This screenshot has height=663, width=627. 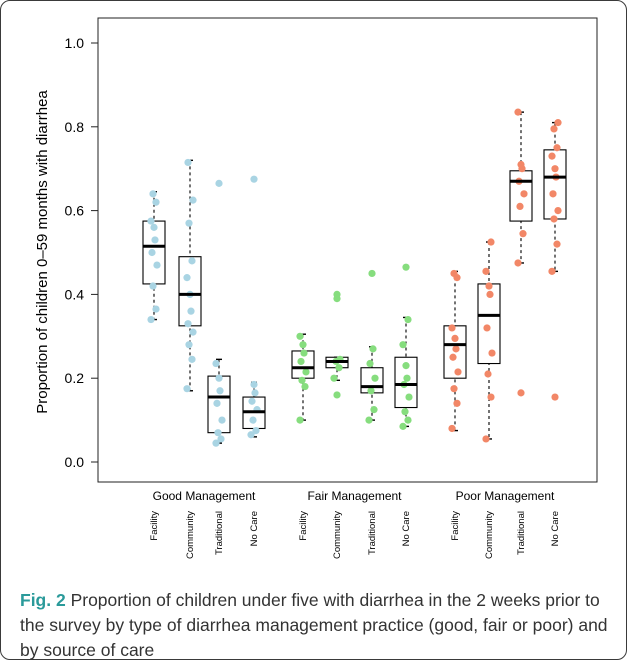 I want to click on box-good-management-community, so click(x=190, y=275).